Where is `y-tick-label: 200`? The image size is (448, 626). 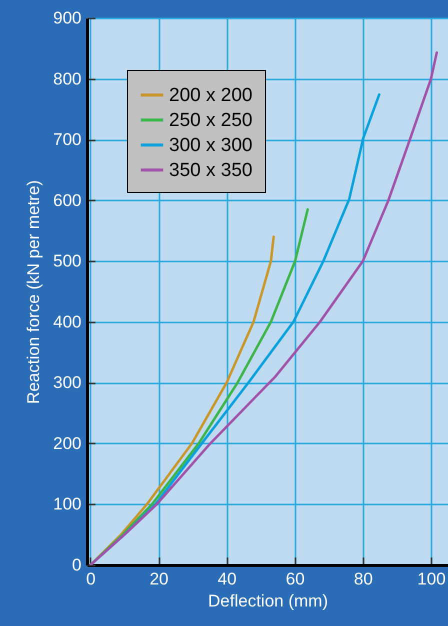
y-tick-label: 200 is located at coordinates (67, 443).